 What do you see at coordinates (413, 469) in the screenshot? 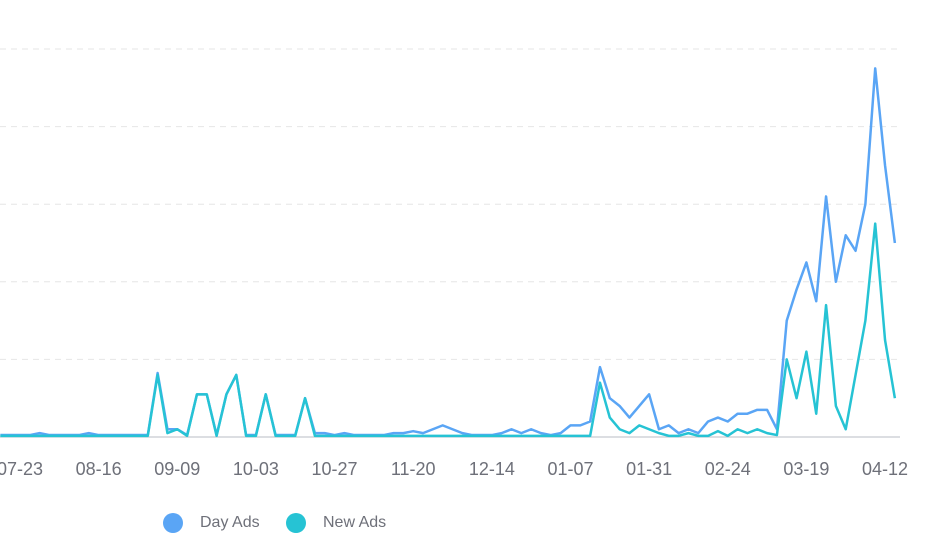
I see `x-tick-label: 11-20` at bounding box center [413, 469].